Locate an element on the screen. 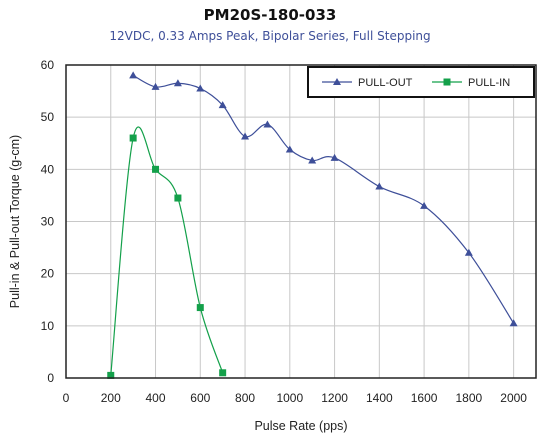 The height and width of the screenshot is (438, 540). x-tick-label: 1800 is located at coordinates (469, 398).